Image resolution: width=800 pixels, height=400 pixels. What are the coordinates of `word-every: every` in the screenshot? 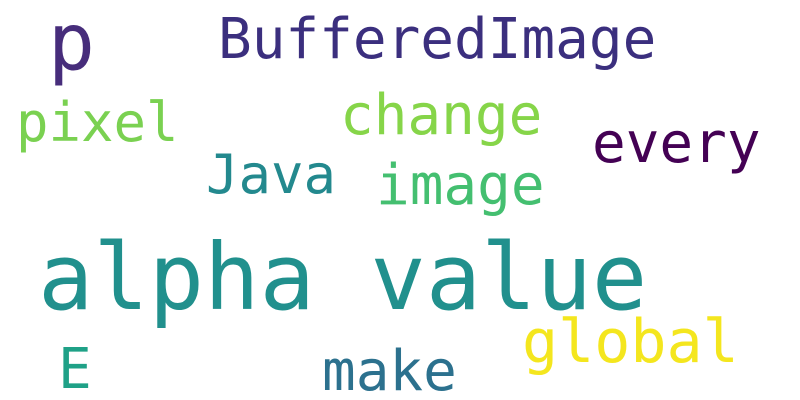 It's located at (676, 143).